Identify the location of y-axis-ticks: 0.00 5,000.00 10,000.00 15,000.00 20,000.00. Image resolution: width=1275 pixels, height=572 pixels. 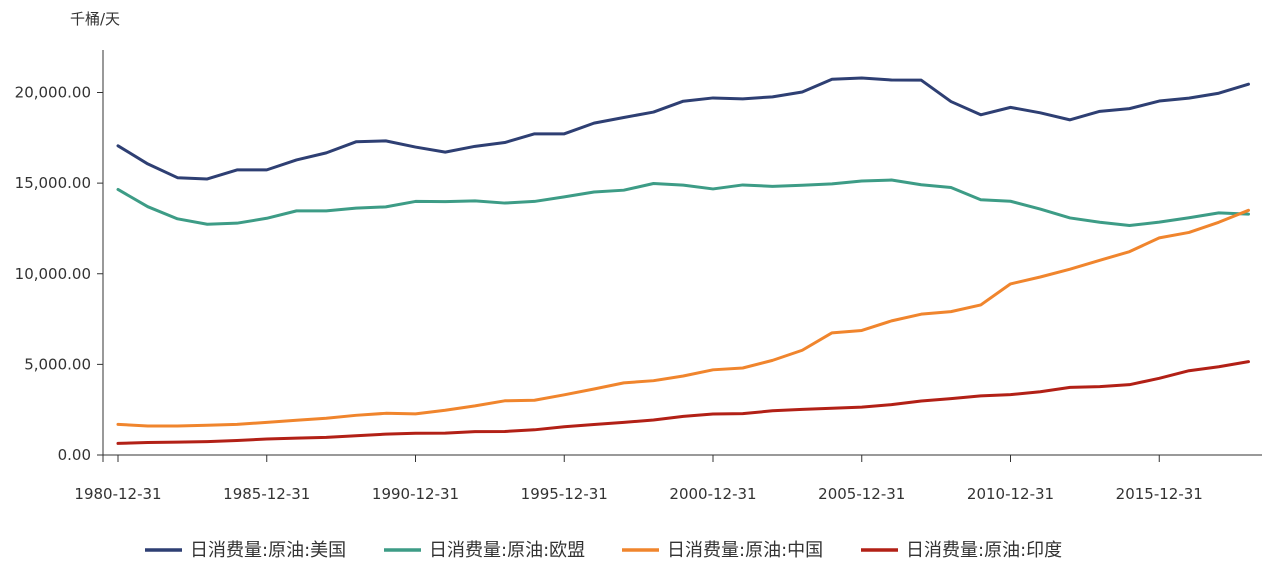
(59, 274).